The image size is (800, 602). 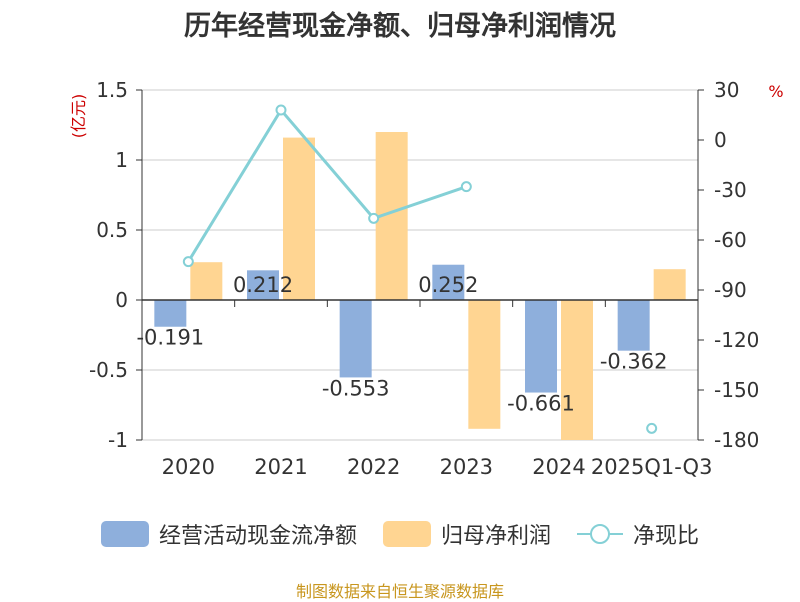 I want to click on data-label-cash-flow: 0.252, so click(x=448, y=285).